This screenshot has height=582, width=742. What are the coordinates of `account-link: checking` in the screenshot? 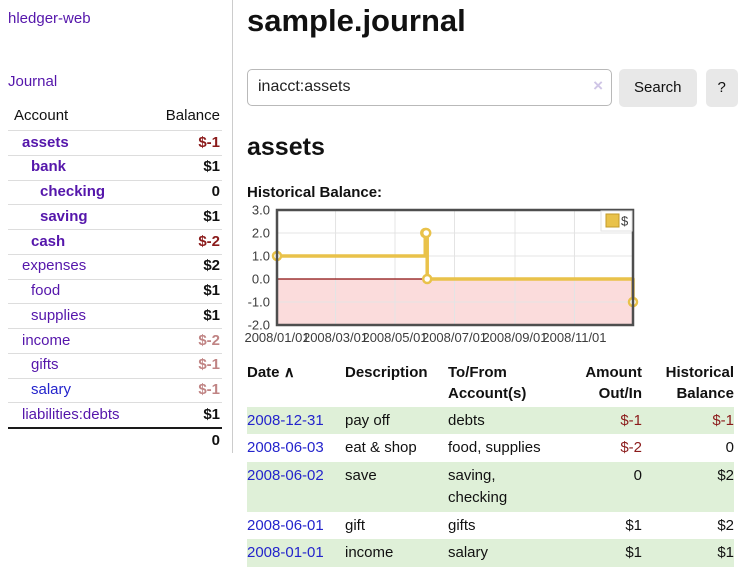 It's located at (73, 191).